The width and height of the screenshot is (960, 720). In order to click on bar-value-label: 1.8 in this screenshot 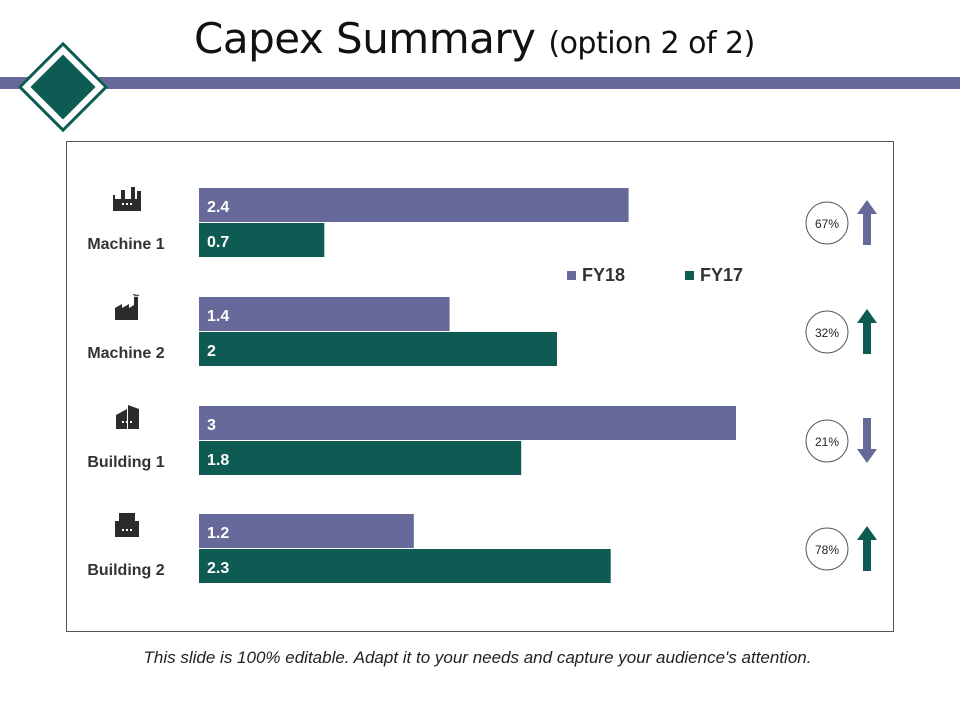, I will do `click(218, 460)`.